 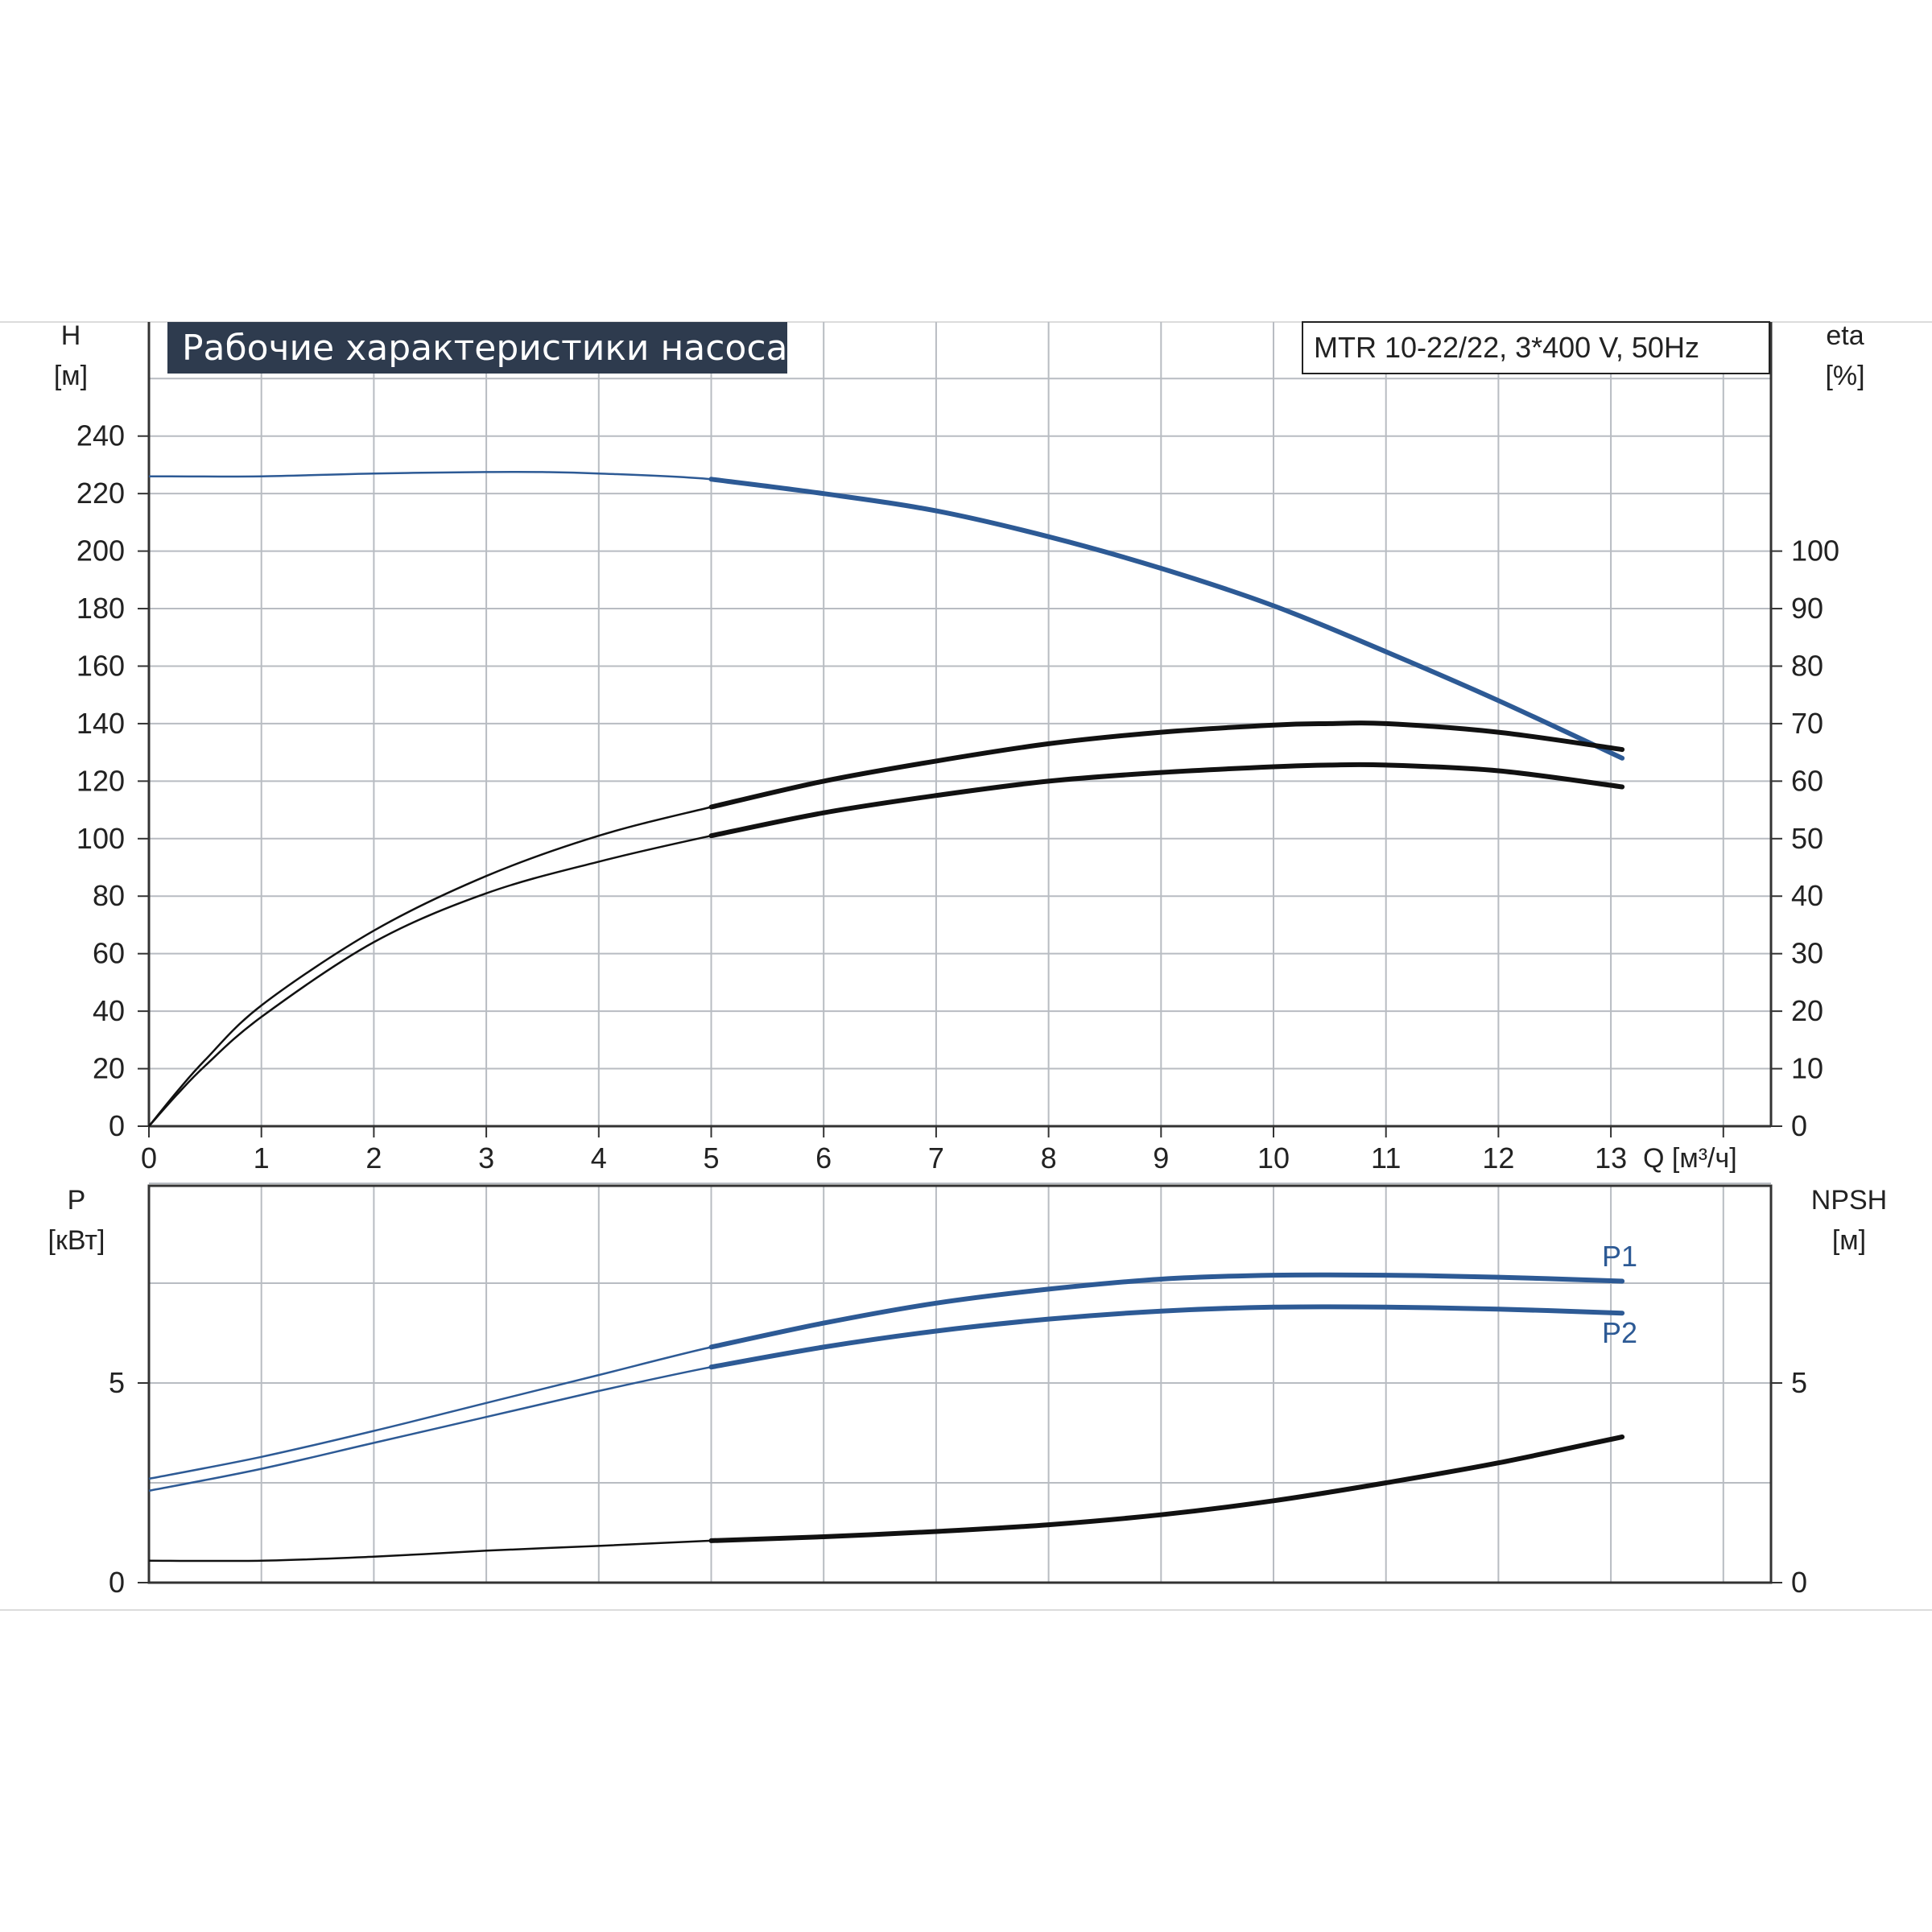 I want to click on top-series-0-line, so click(x=885, y=614).